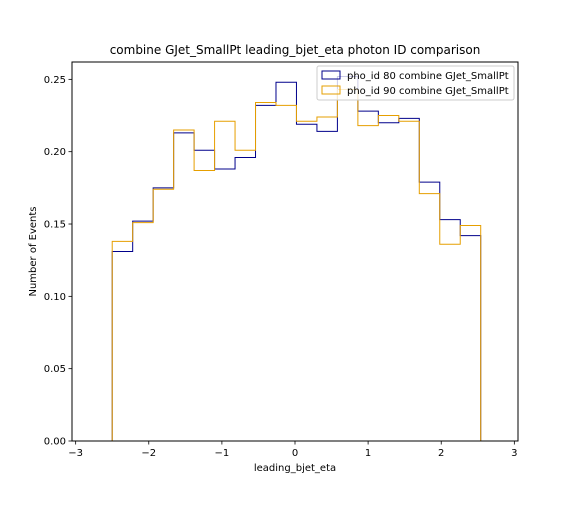 The width and height of the screenshot is (576, 508). What do you see at coordinates (55, 80) in the screenshot?
I see `y-tick-label: 0.25` at bounding box center [55, 80].